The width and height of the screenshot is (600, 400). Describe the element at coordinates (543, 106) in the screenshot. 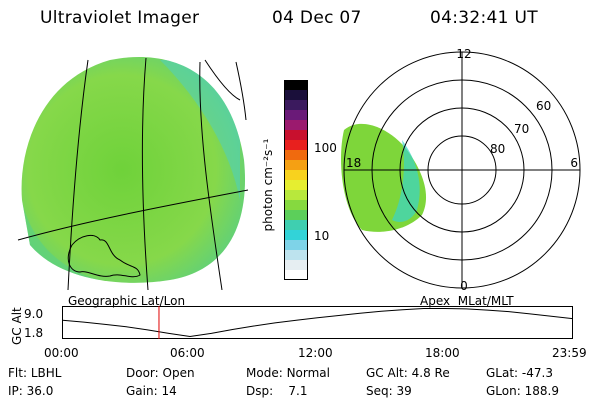

I see `mlat-label-60: 60` at that location.